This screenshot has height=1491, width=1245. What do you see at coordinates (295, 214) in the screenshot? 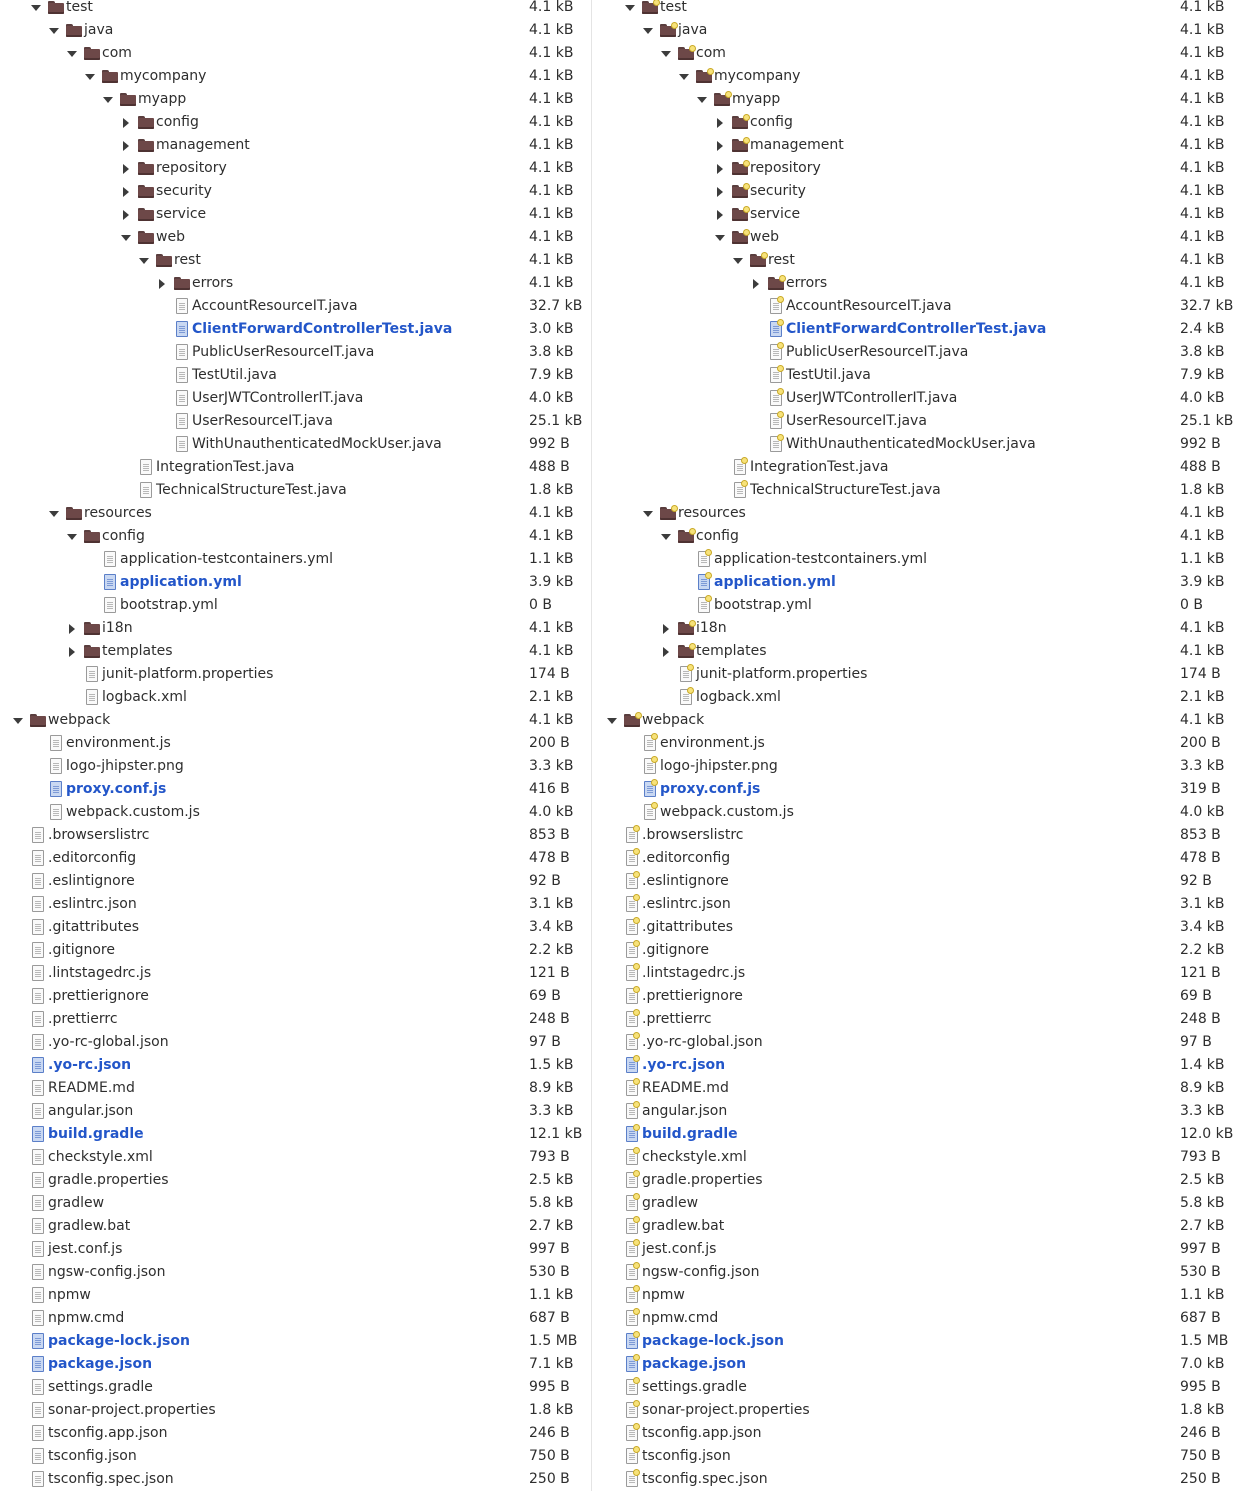
I see `folder-row-service: service 4.1 kB` at bounding box center [295, 214].